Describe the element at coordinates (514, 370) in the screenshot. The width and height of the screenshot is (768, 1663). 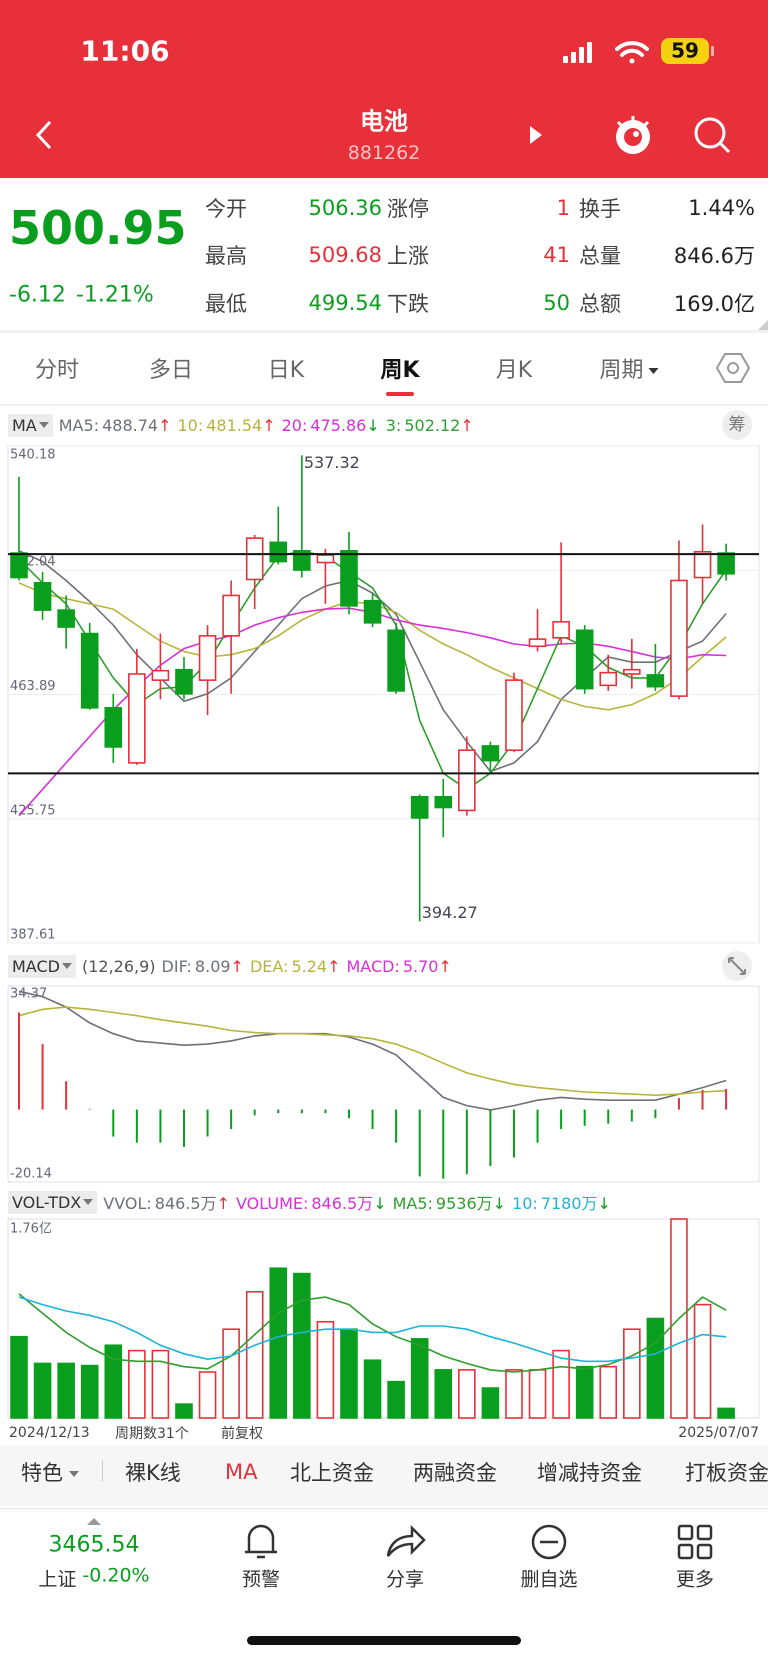
I see `period-tab: 月K` at that location.